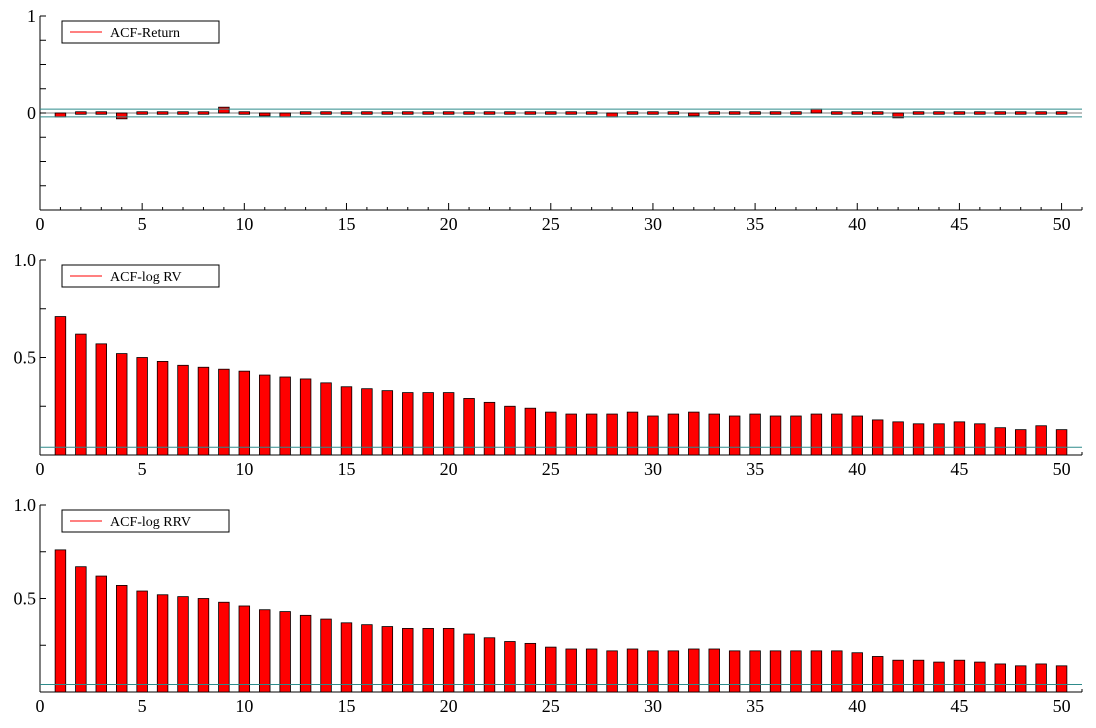  I want to click on legend-label: ACF-log RV, so click(146, 277).